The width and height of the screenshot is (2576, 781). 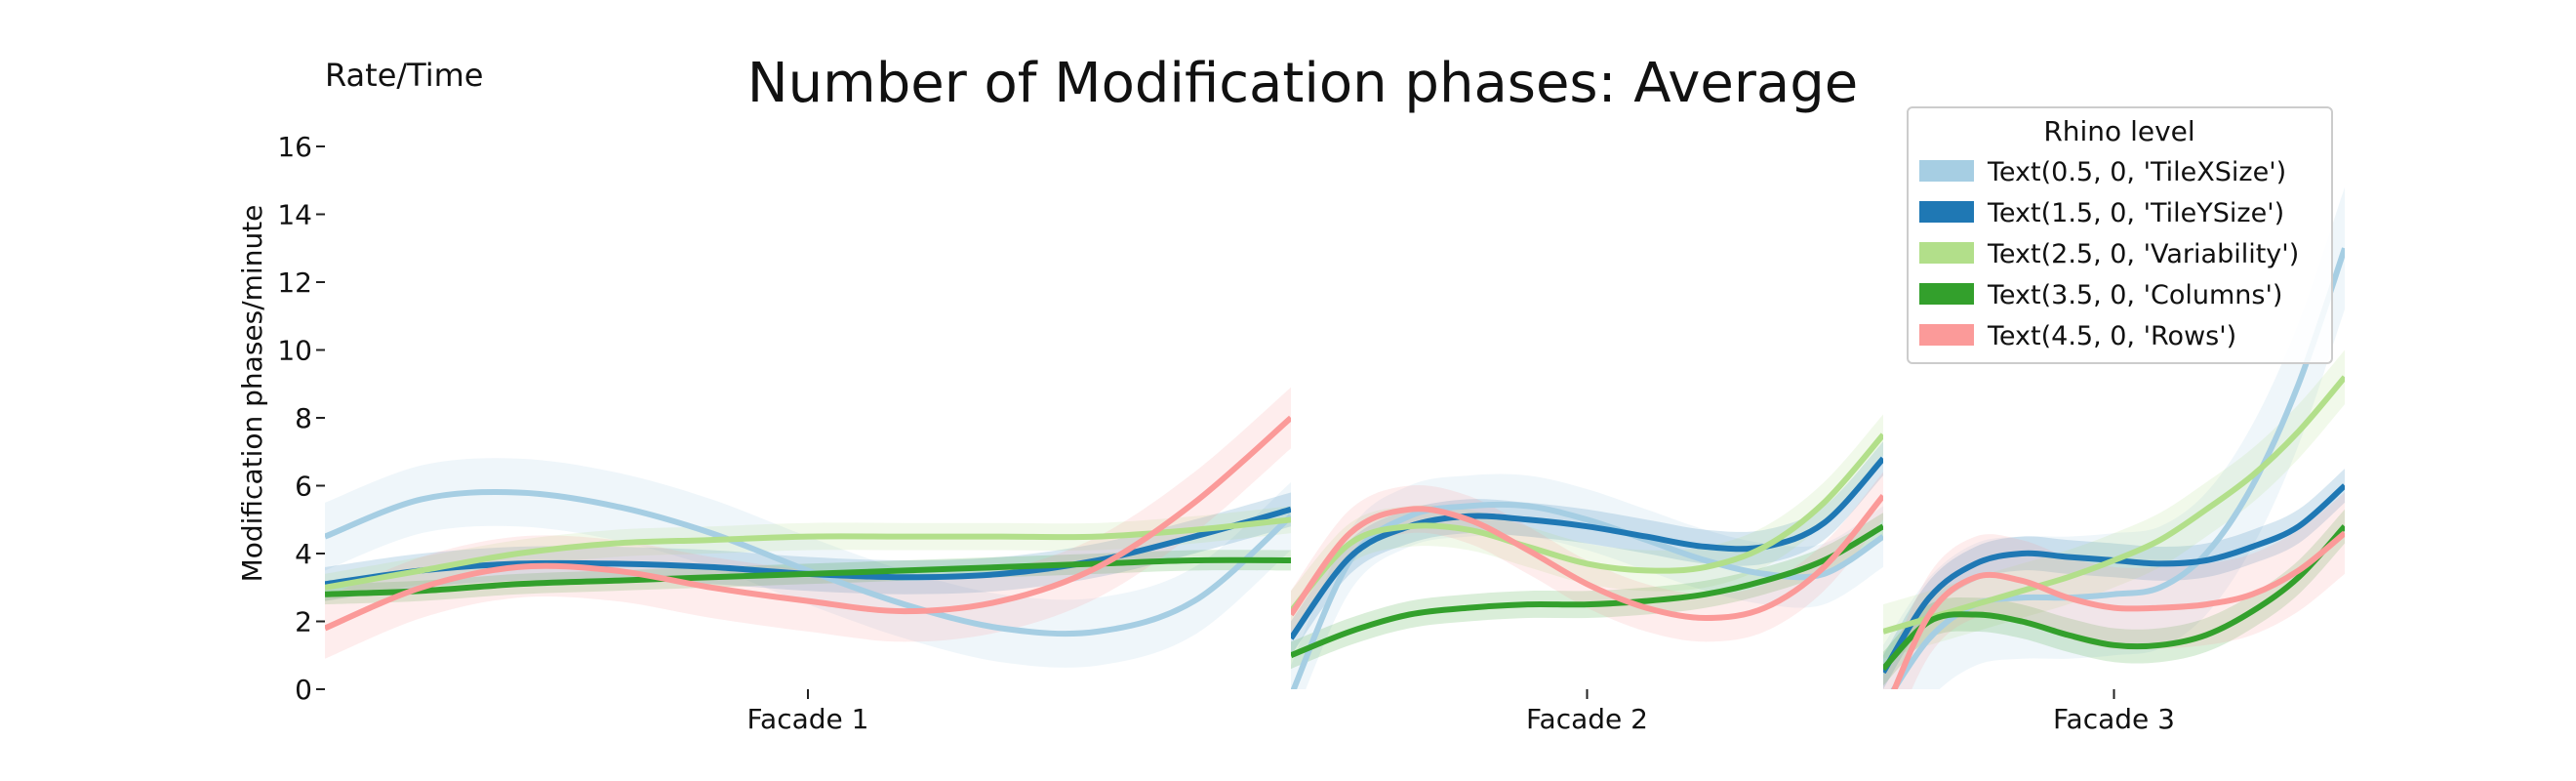 What do you see at coordinates (1461, 712) in the screenshot?
I see `x-axis: Facade 1 Facade 2 Facade 3` at bounding box center [1461, 712].